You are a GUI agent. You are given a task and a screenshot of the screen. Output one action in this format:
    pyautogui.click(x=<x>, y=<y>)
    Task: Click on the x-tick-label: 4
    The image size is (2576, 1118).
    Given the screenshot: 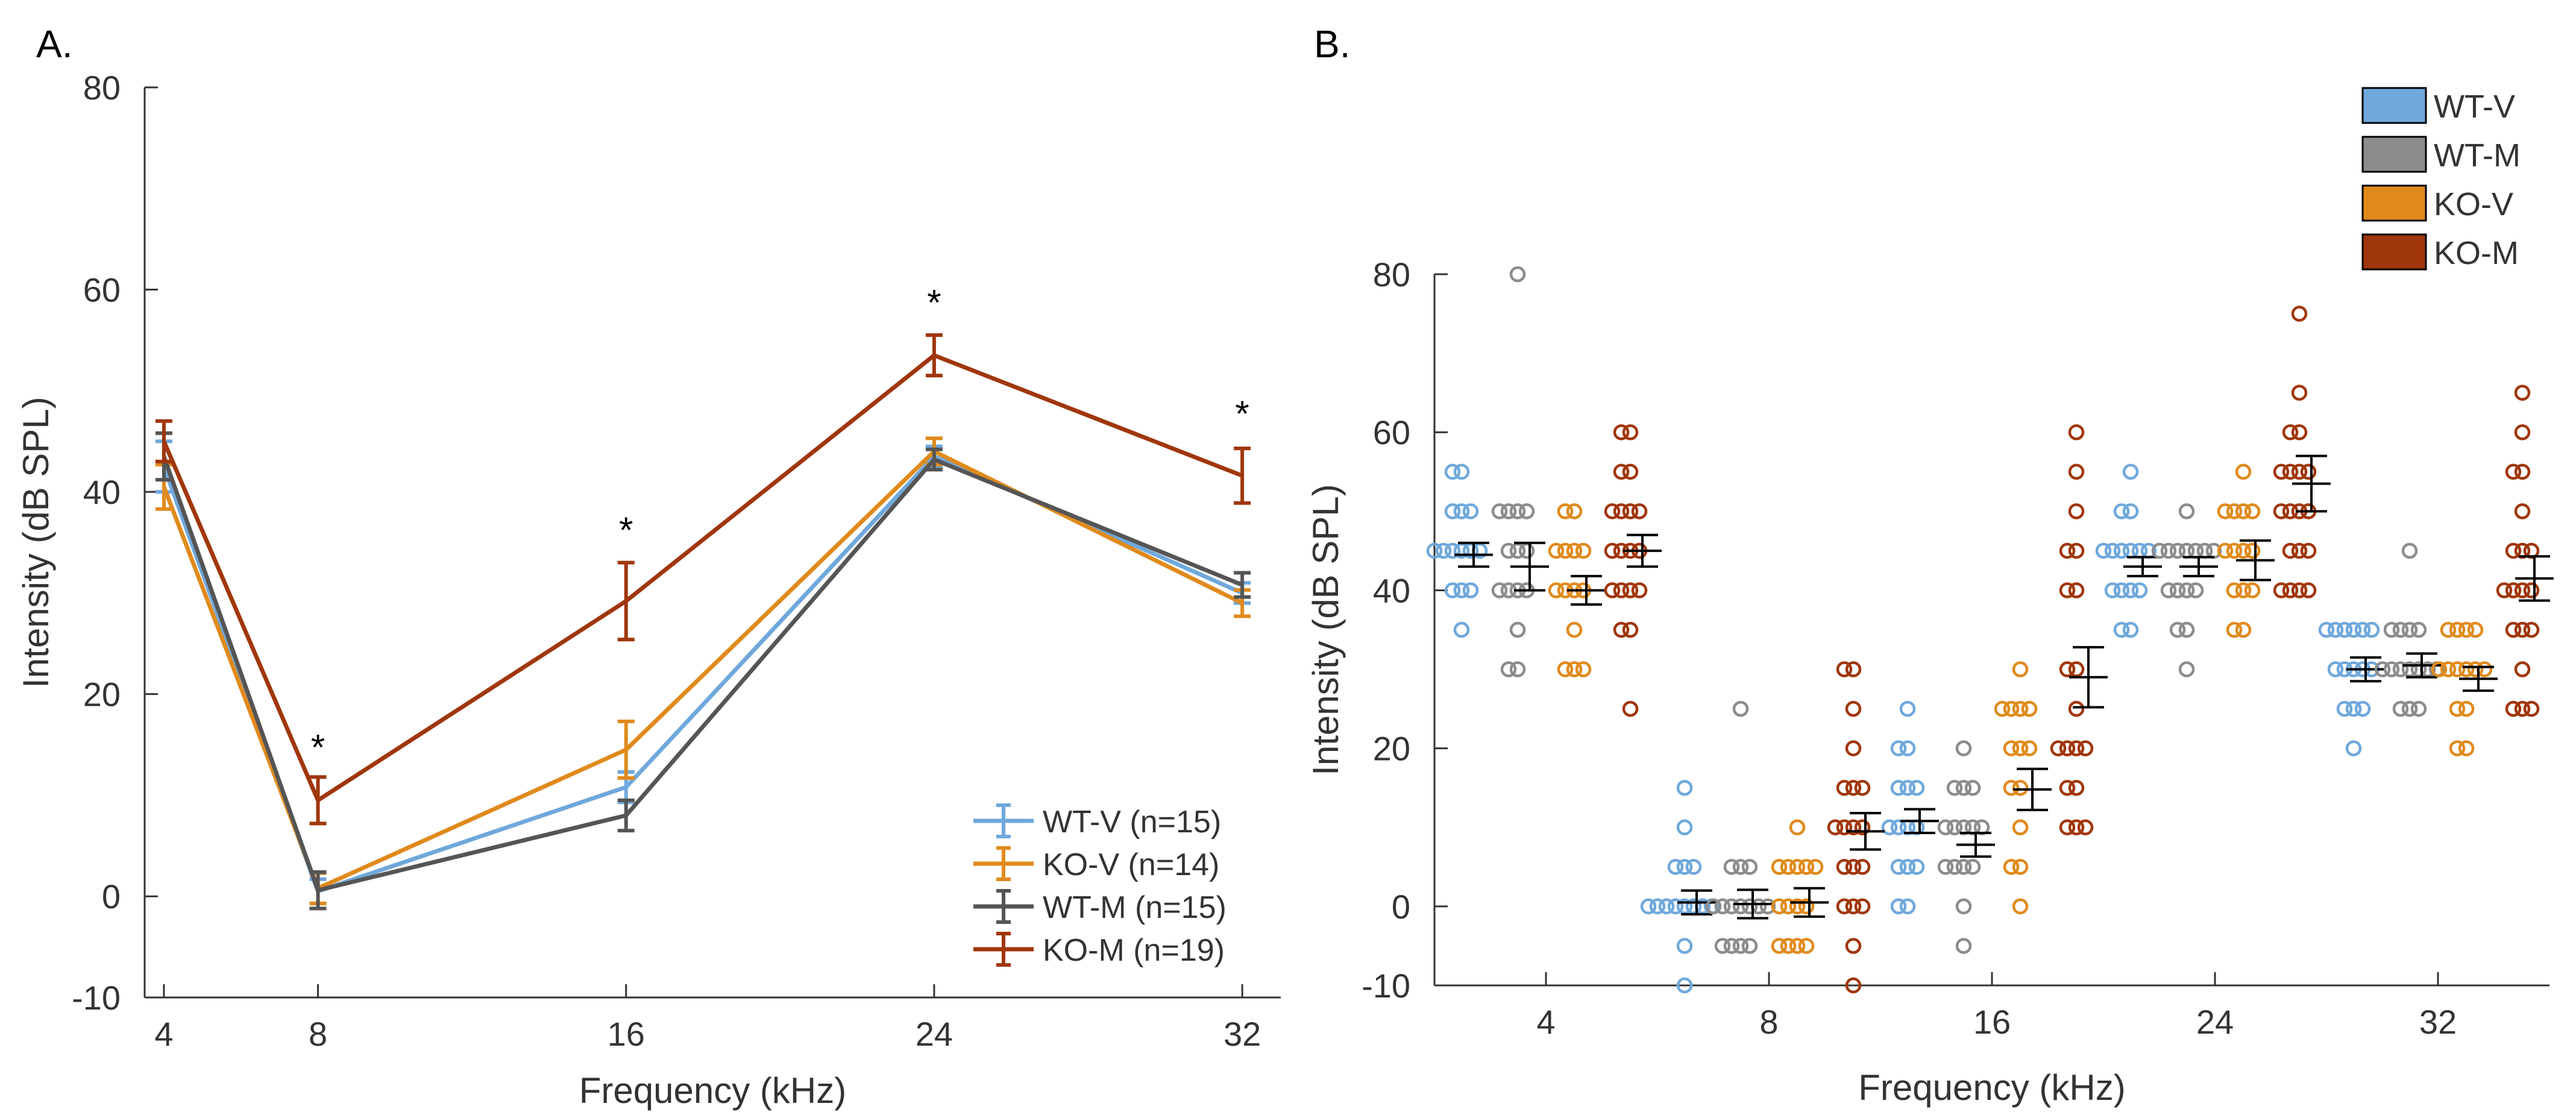 What is the action you would take?
    pyautogui.click(x=1545, y=1022)
    